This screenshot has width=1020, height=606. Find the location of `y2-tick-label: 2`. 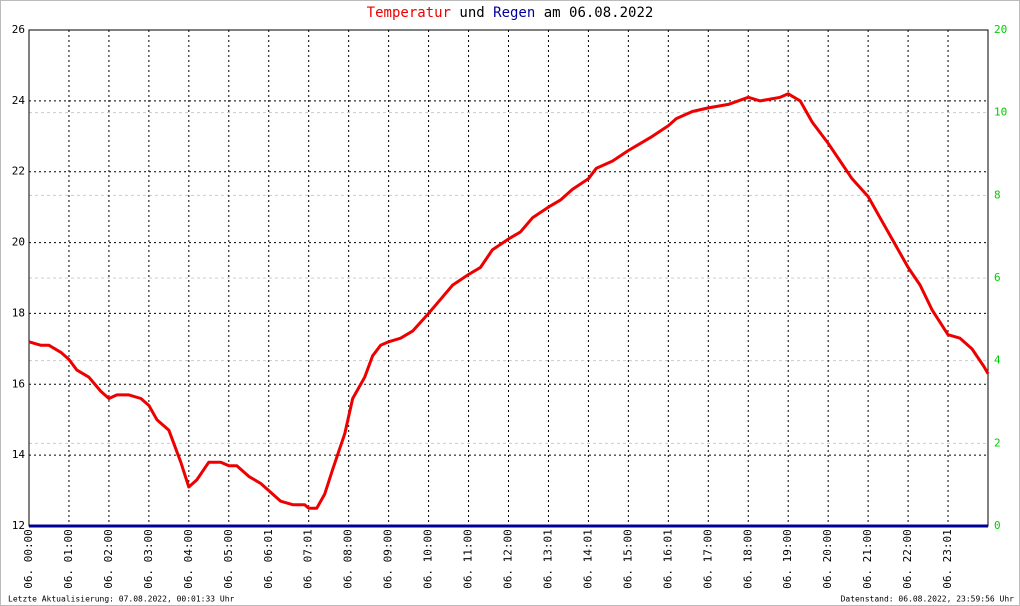

y2-tick-label: 2 is located at coordinates (997, 442).